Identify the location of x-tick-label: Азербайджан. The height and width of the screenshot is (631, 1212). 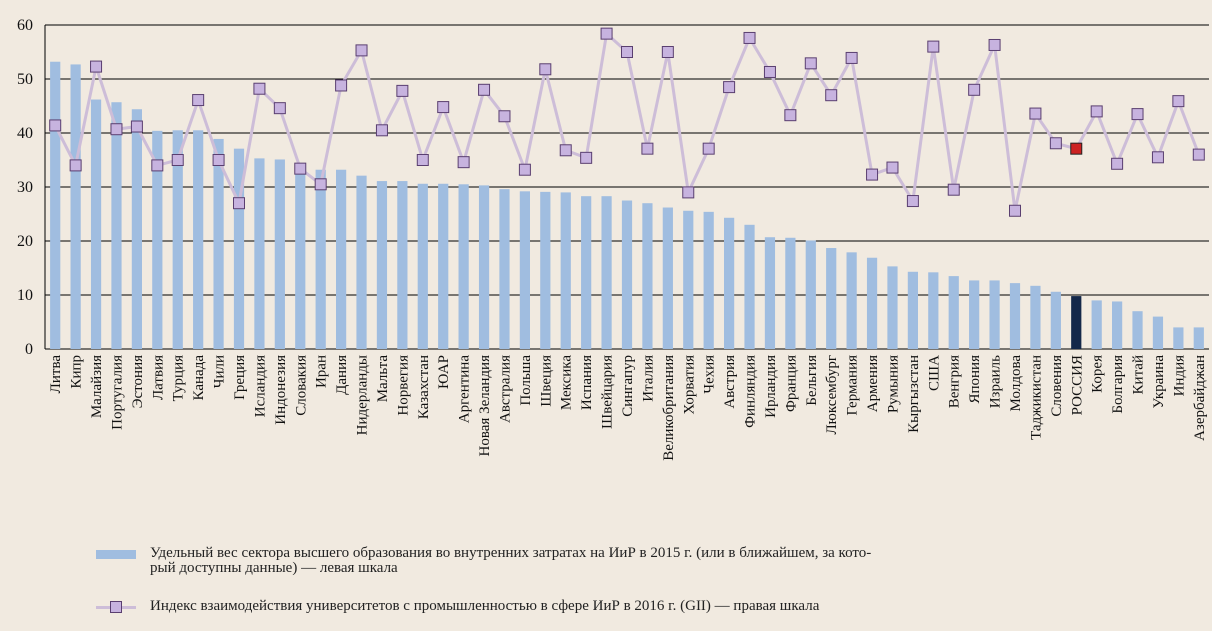
(1200, 398).